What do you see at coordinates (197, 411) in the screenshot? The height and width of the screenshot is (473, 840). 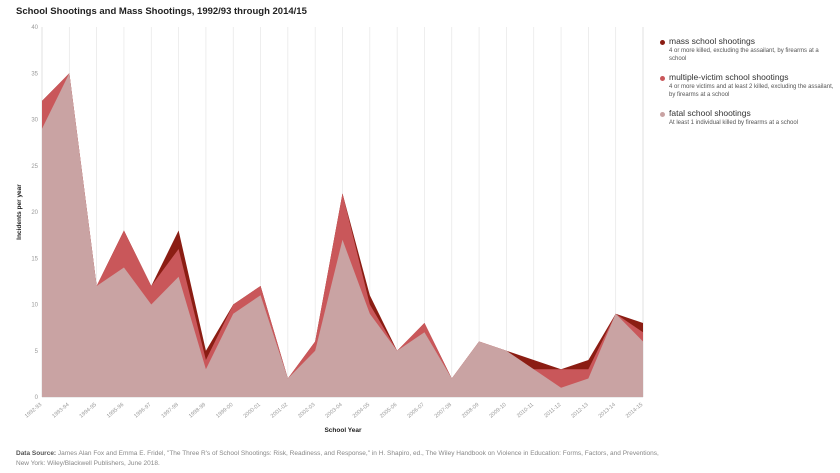 I see `x-tick-label: 1998-99` at bounding box center [197, 411].